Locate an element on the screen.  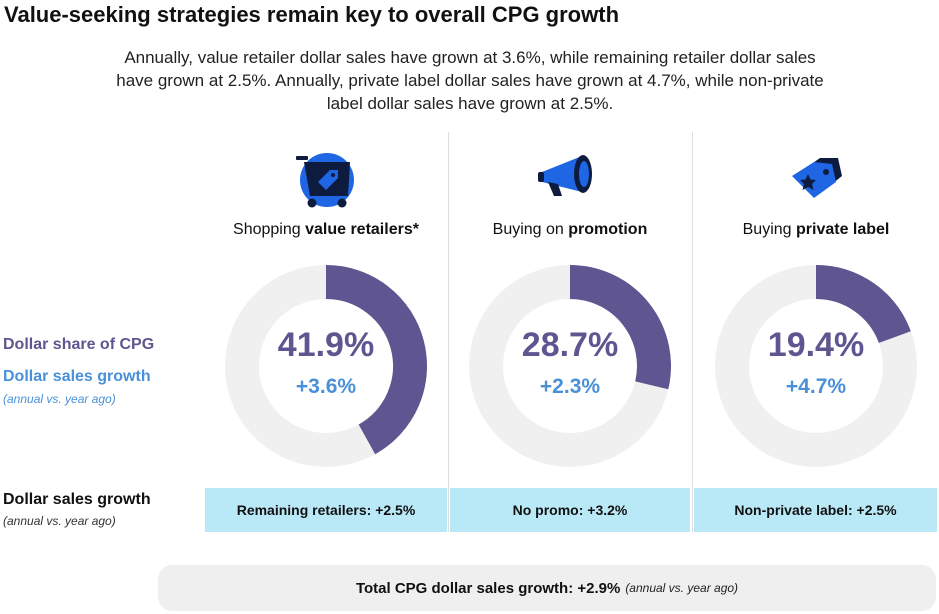
label-private-label: Buying private label is located at coordinates (816, 229).